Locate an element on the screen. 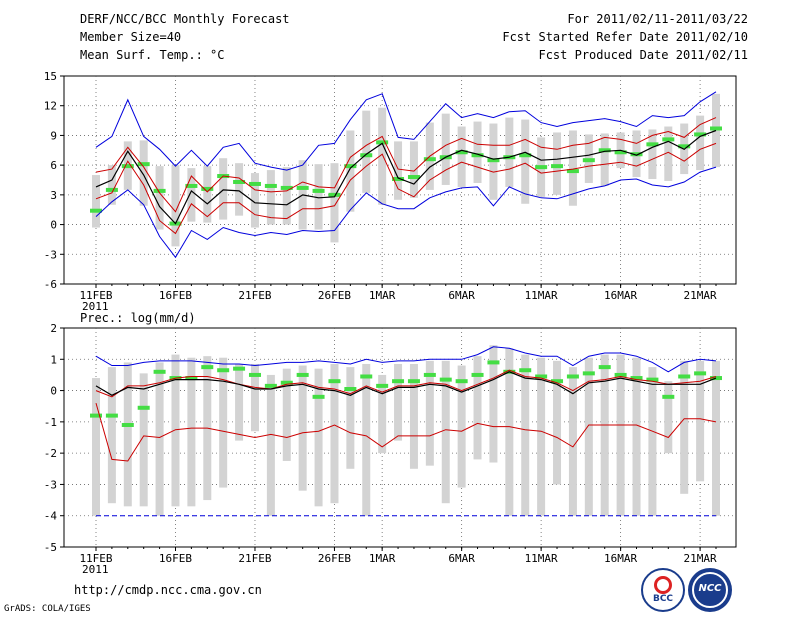 This screenshot has width=800, height=618. temp-mean-line is located at coordinates (406, 177).